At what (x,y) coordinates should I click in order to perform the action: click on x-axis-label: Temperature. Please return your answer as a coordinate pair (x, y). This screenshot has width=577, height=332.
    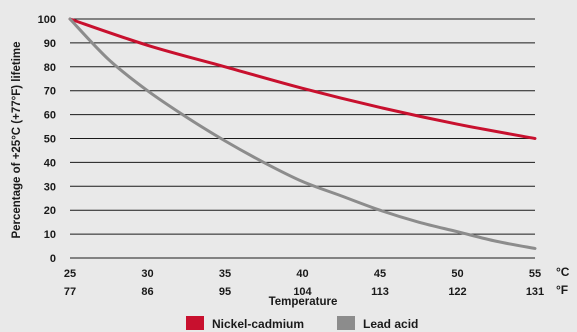
    Looking at the image, I should click on (303, 302).